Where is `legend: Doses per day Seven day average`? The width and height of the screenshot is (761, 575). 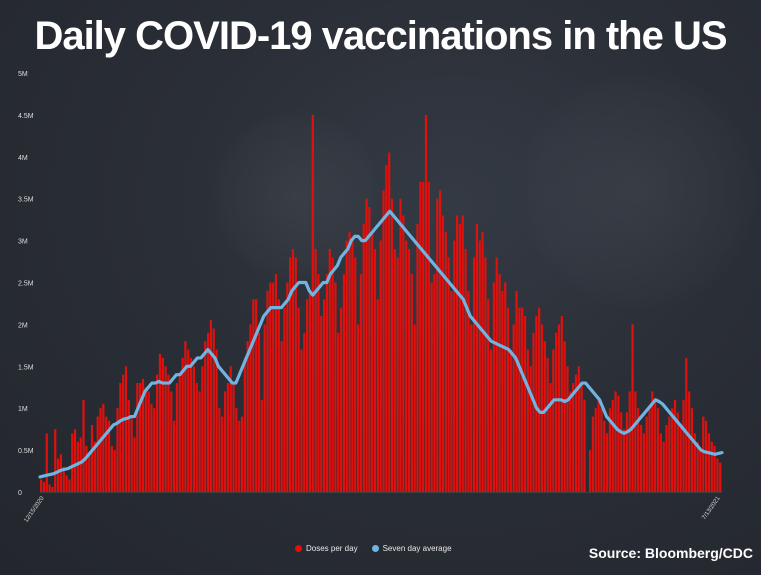
legend: Doses per day Seven day average is located at coordinates (373, 548).